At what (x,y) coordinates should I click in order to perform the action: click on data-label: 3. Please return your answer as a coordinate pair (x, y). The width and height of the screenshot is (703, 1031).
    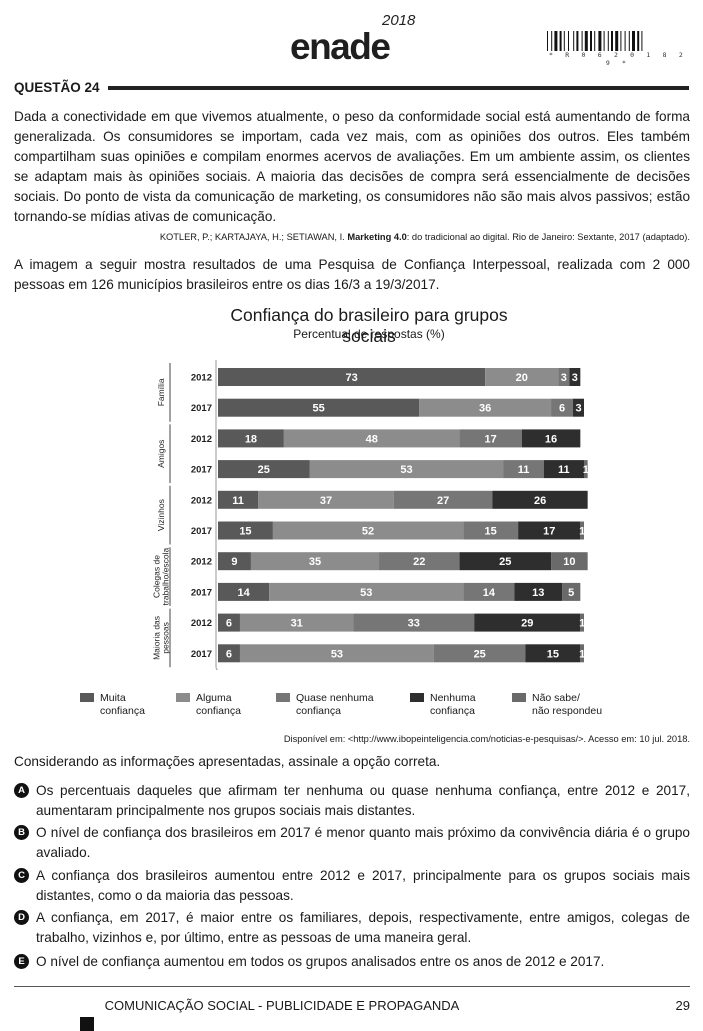
    Looking at the image, I should click on (575, 378).